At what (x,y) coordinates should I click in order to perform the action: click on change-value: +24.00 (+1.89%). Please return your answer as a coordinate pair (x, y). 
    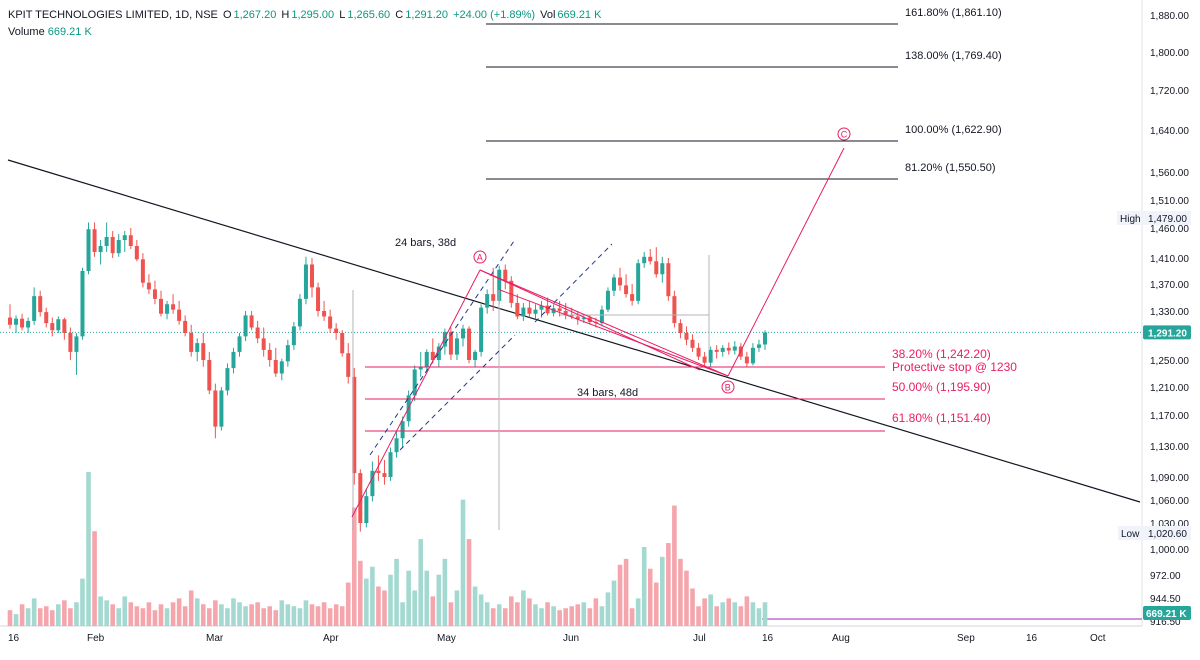
    Looking at the image, I should click on (494, 15).